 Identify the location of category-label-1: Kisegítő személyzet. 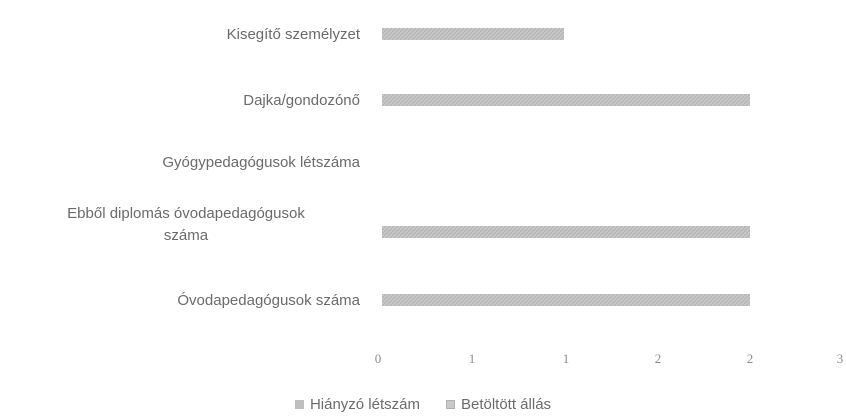
(294, 34).